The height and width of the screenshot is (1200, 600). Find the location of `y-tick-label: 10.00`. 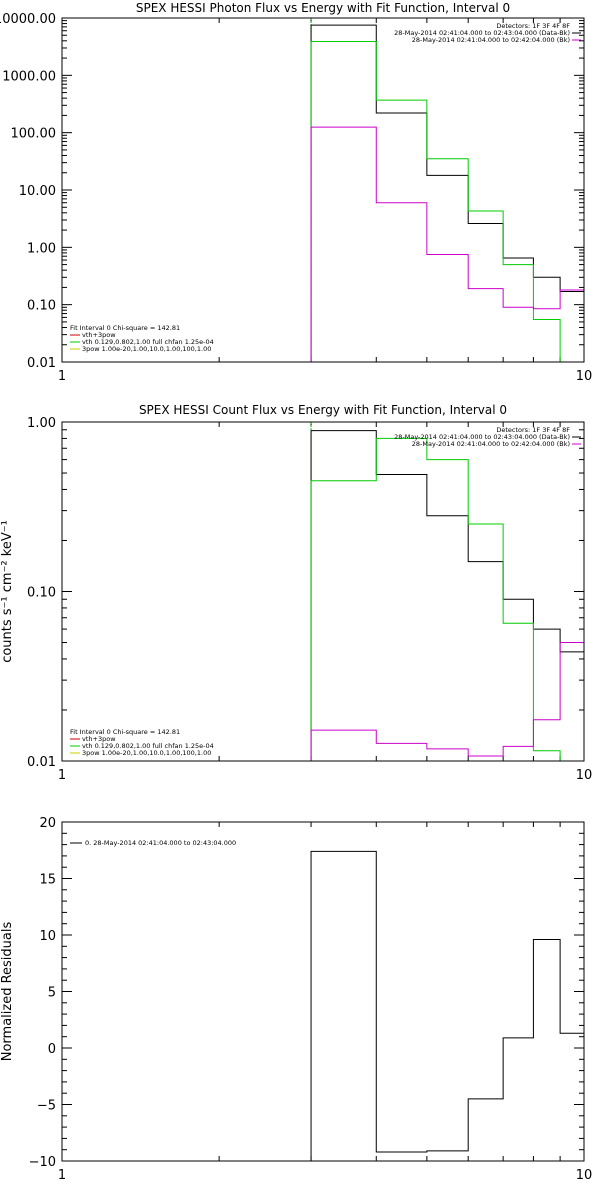

y-tick-label: 10.00 is located at coordinates (37, 191).